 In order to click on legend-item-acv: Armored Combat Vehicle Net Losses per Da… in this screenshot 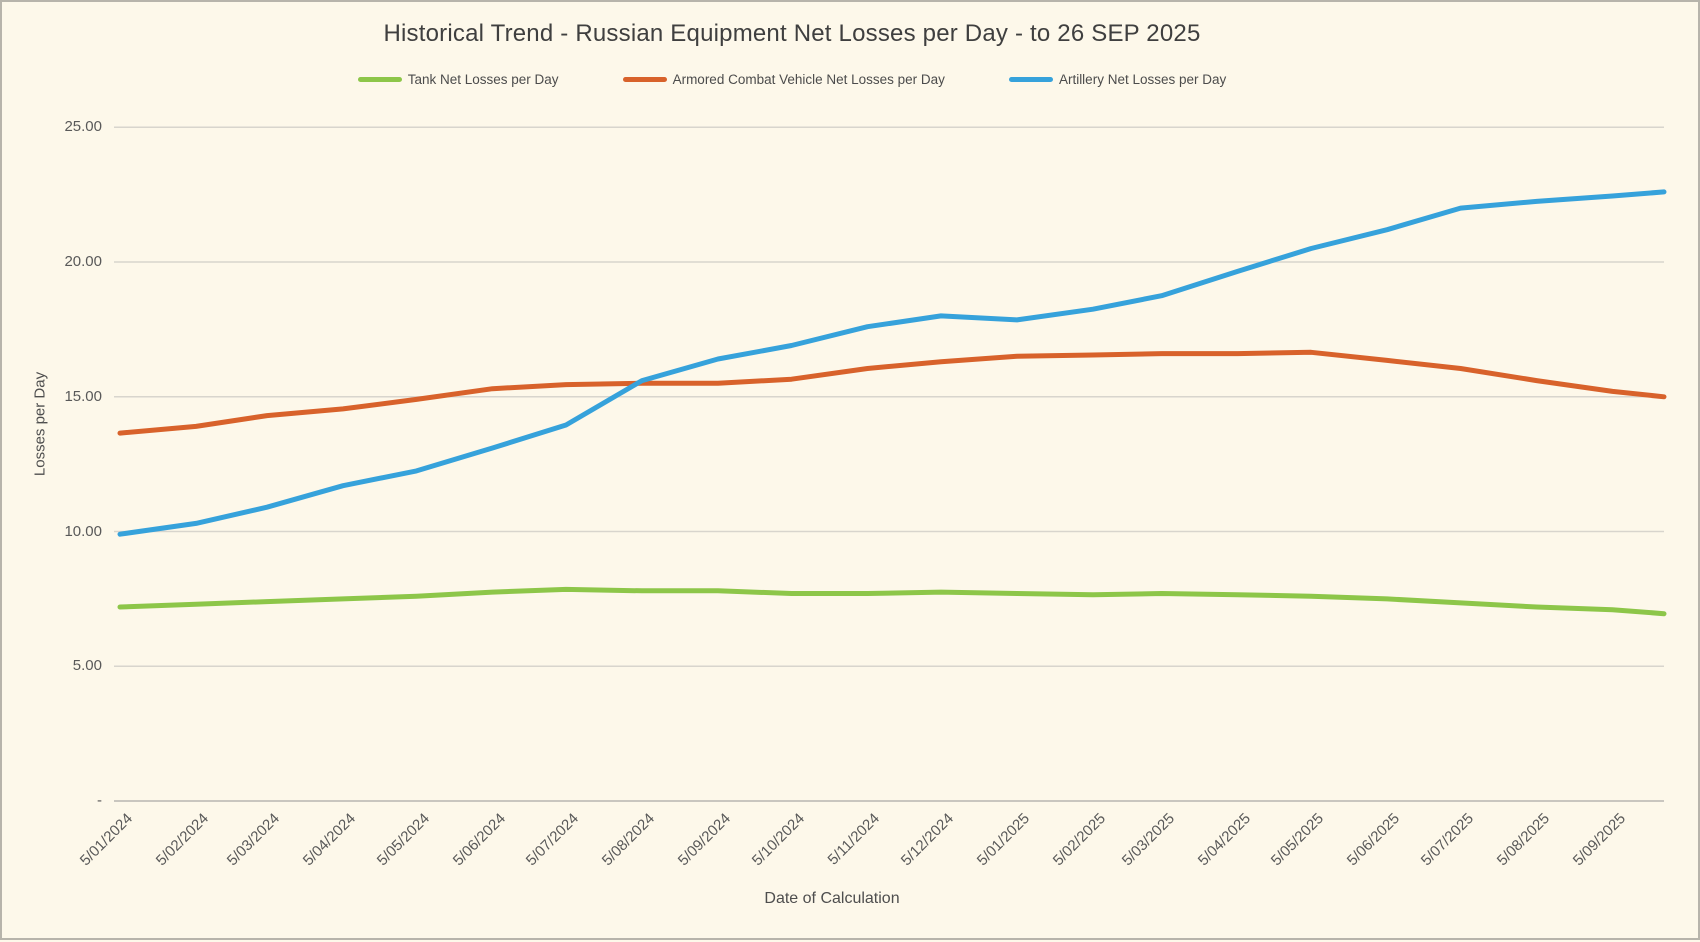, I will do `click(783, 79)`.